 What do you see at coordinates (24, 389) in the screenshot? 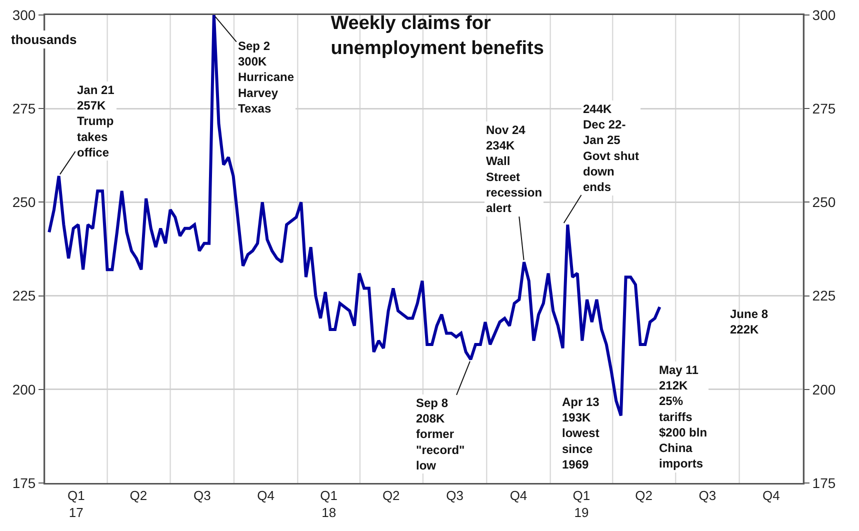
I see `y-tick-label: 200` at bounding box center [24, 389].